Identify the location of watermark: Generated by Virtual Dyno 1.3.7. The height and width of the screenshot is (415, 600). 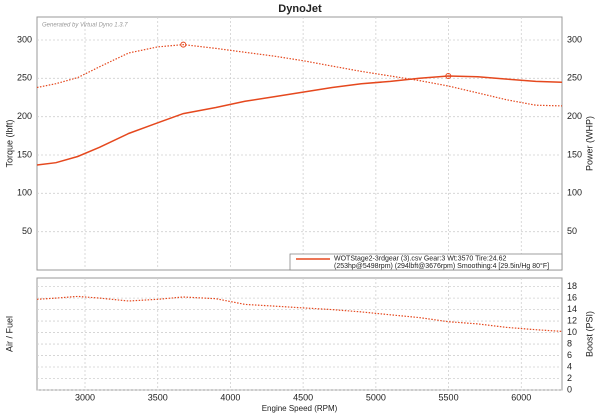
(85, 26).